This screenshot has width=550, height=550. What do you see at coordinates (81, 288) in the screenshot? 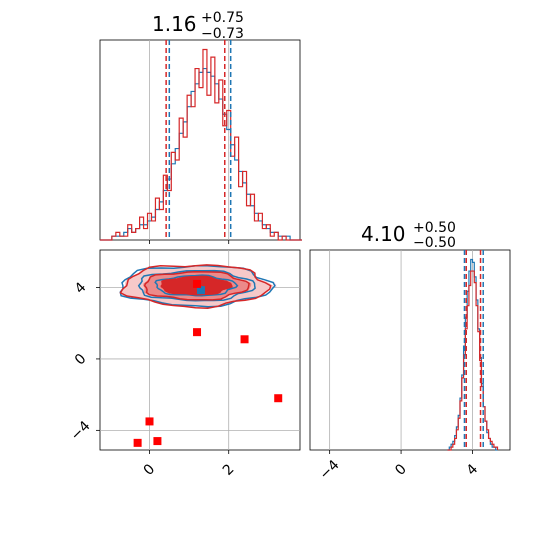
I see `bottom-left-ytick-label: 4` at bounding box center [81, 288].